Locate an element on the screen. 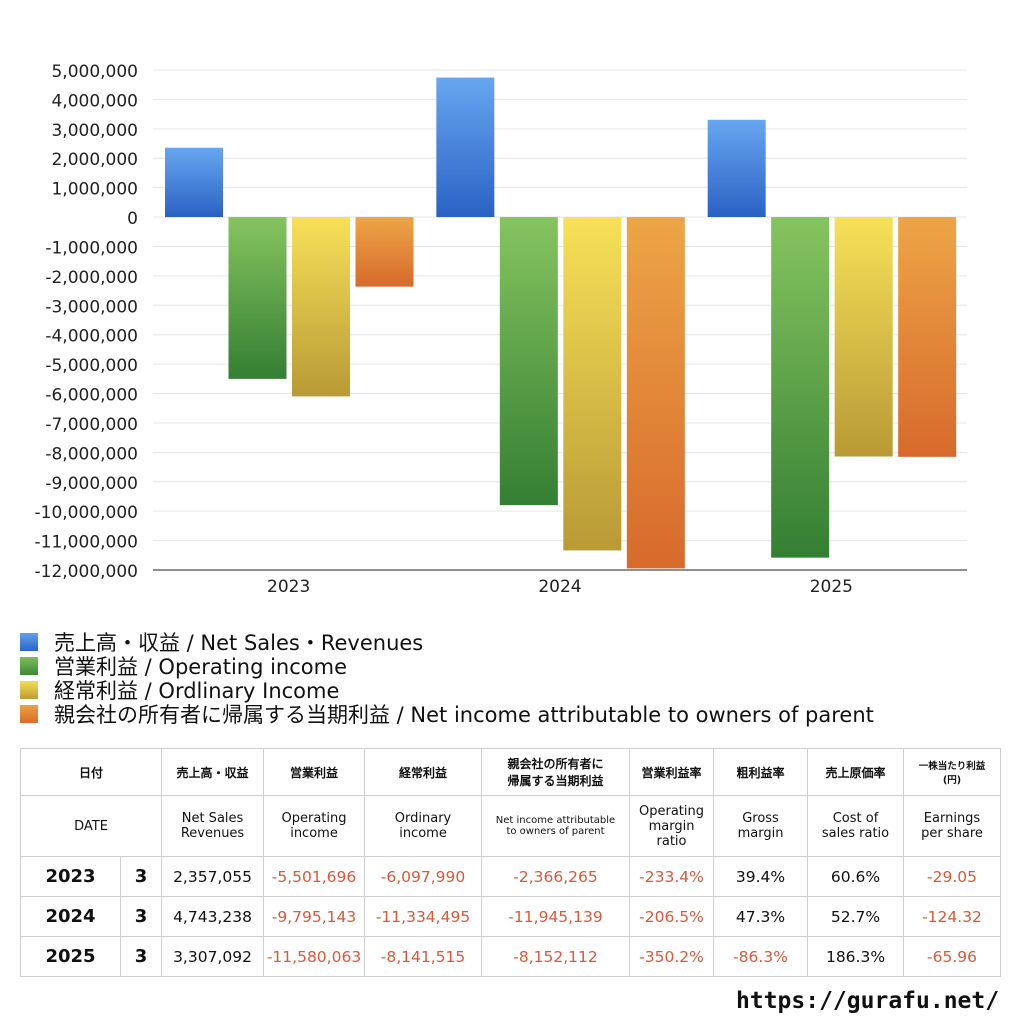 The width and height of the screenshot is (1024, 1024). y-tick-label: -2,000,000 is located at coordinates (91, 278).